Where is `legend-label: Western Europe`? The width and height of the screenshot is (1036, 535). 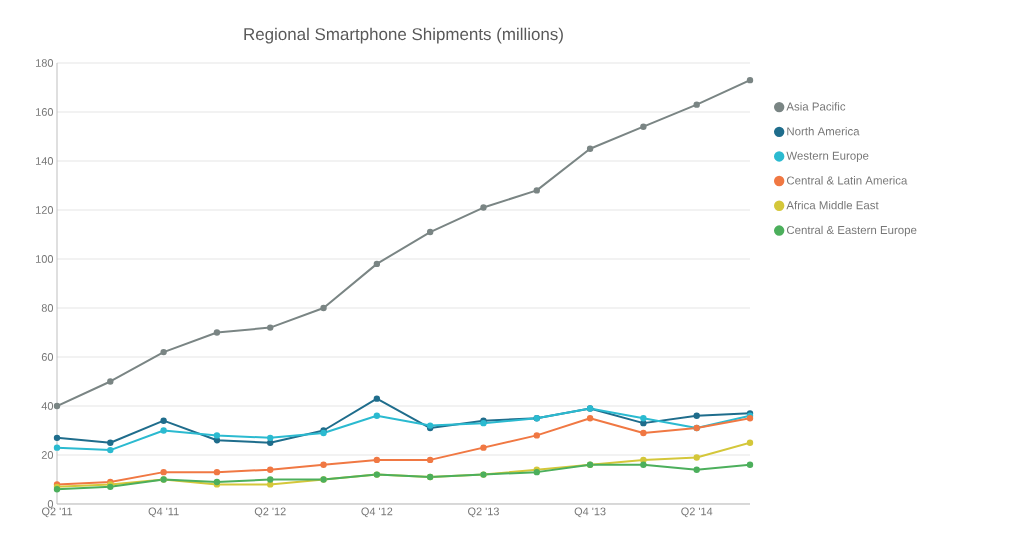
legend-label: Western Europe is located at coordinates (827, 157).